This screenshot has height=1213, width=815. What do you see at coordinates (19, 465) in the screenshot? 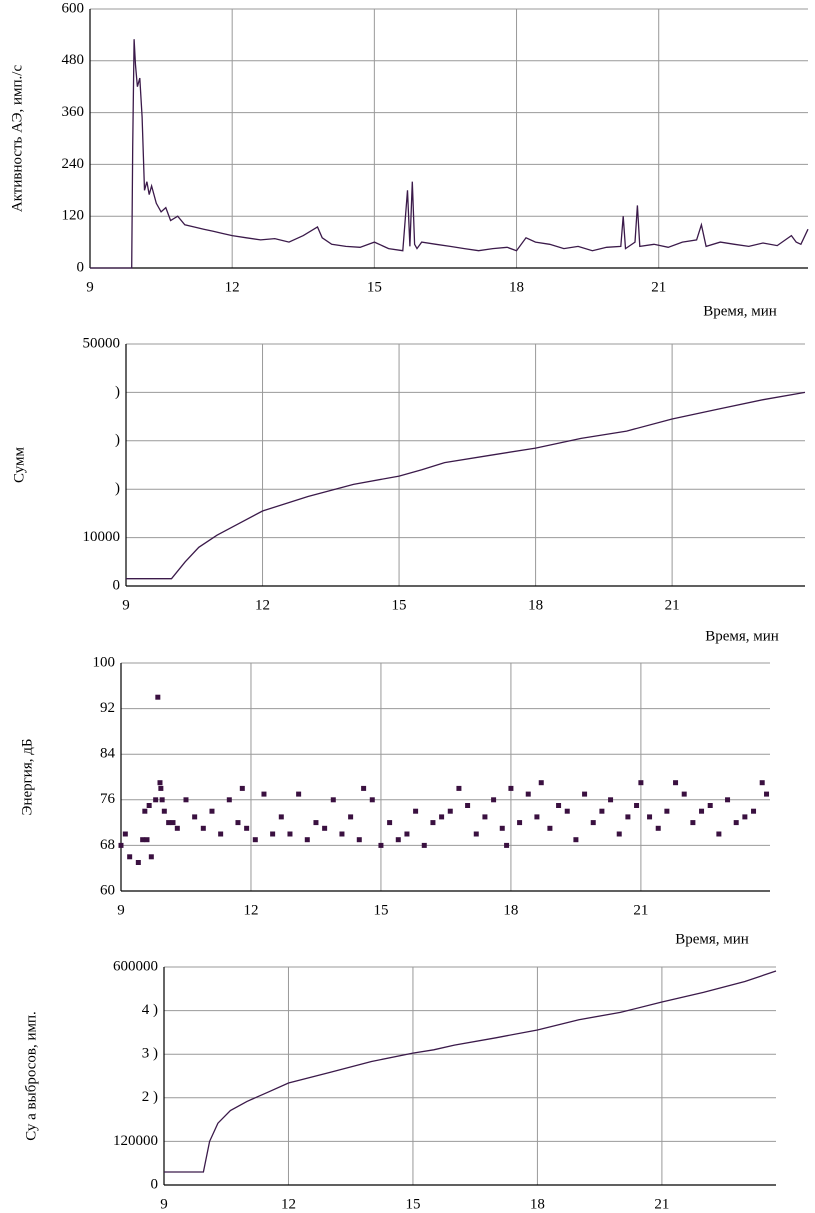
I see `y-axis-label: Сумм` at bounding box center [19, 465].